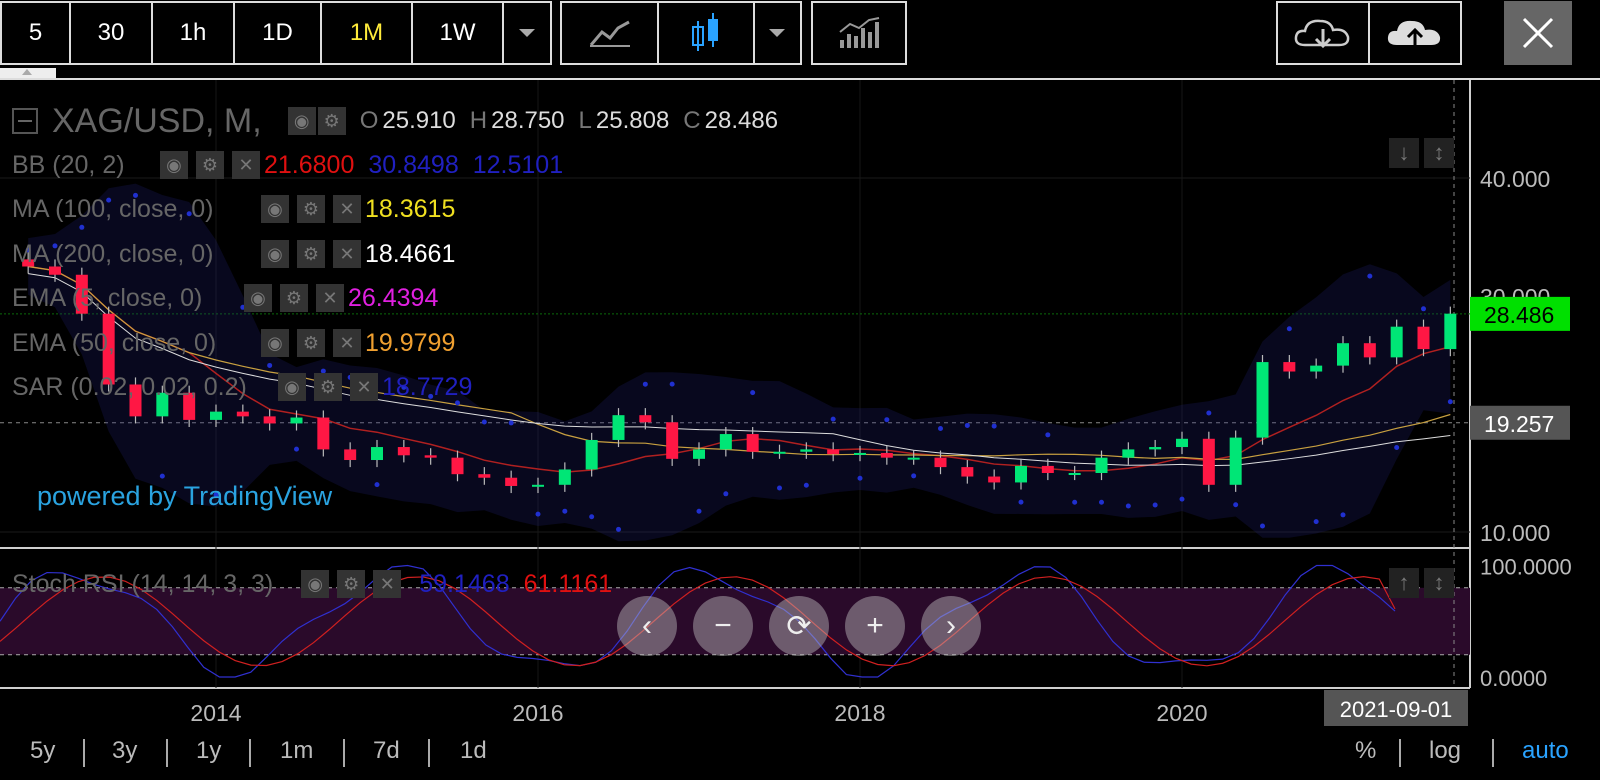  I want to click on indicator-name: MA (200, close, 0), so click(113, 253).